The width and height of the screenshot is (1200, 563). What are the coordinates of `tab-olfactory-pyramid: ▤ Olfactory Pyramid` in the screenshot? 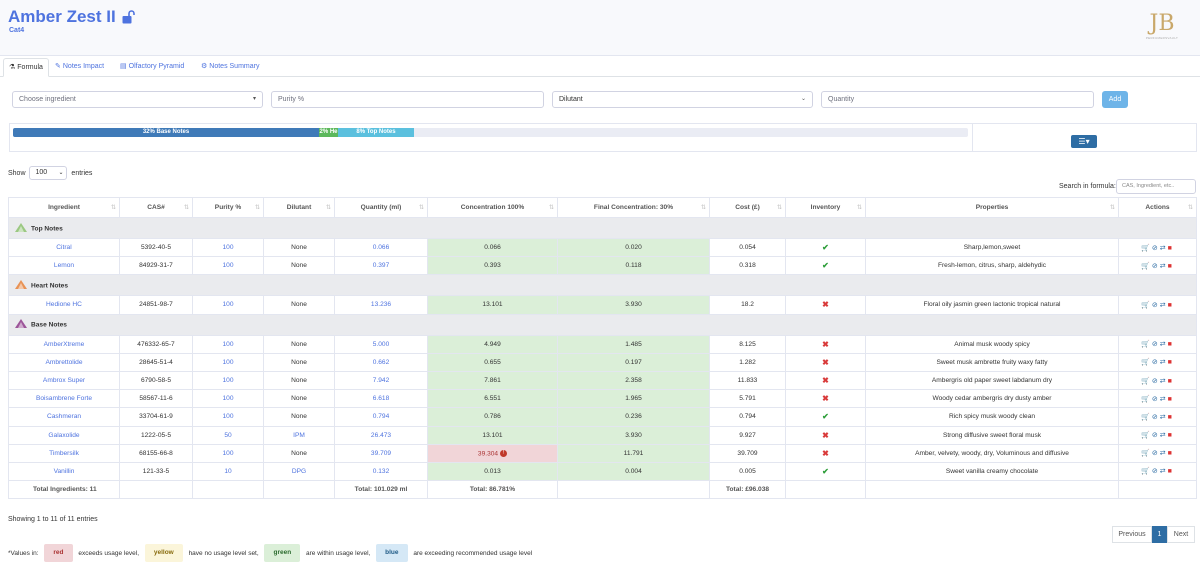 It's located at (152, 66).